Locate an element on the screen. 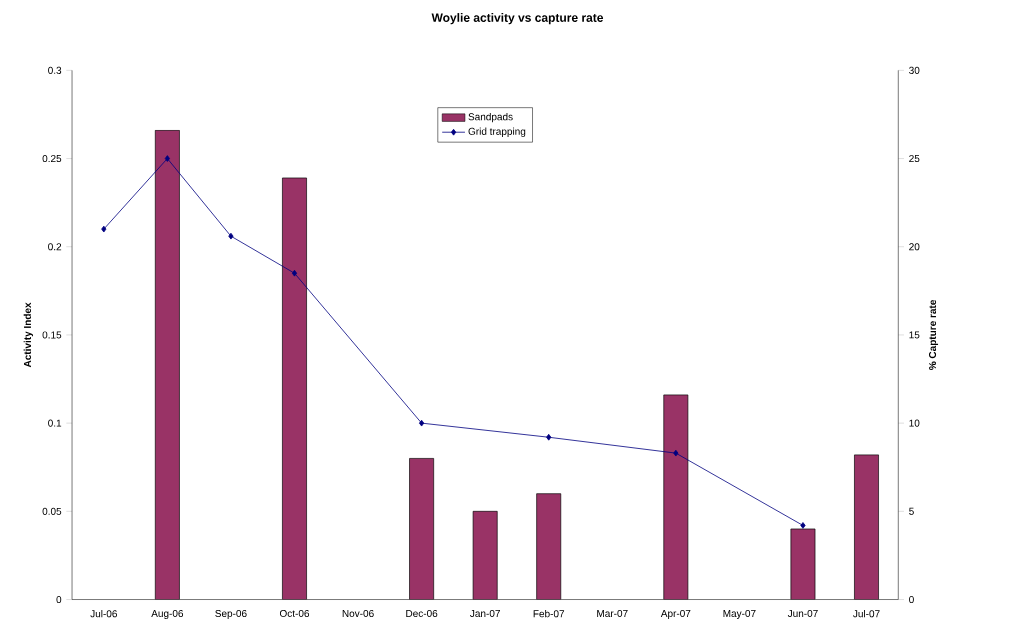 This screenshot has height=630, width=1035. y-tick-label: 0.15 is located at coordinates (52, 335).